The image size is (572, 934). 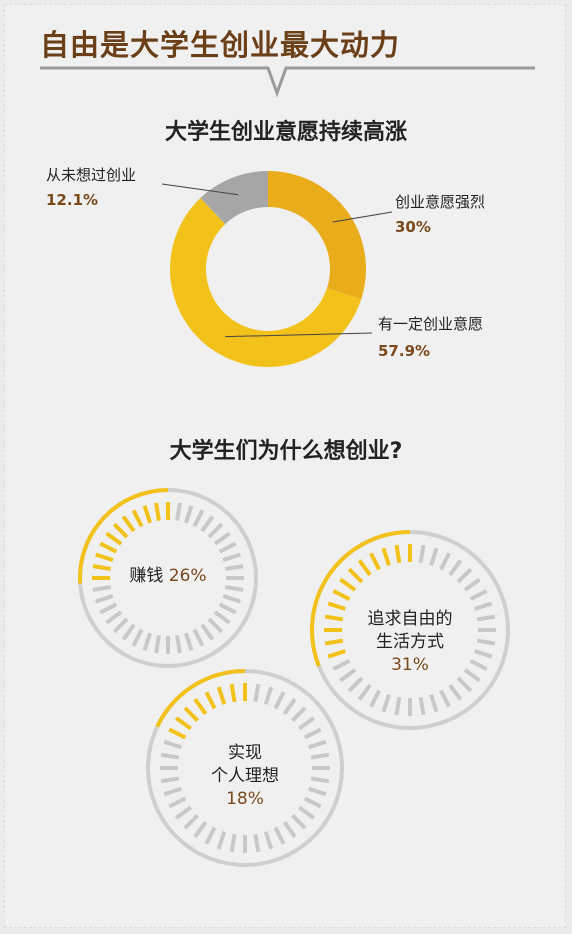 What do you see at coordinates (410, 619) in the screenshot?
I see `gauge-label-freedom-1: 追求自由的` at bounding box center [410, 619].